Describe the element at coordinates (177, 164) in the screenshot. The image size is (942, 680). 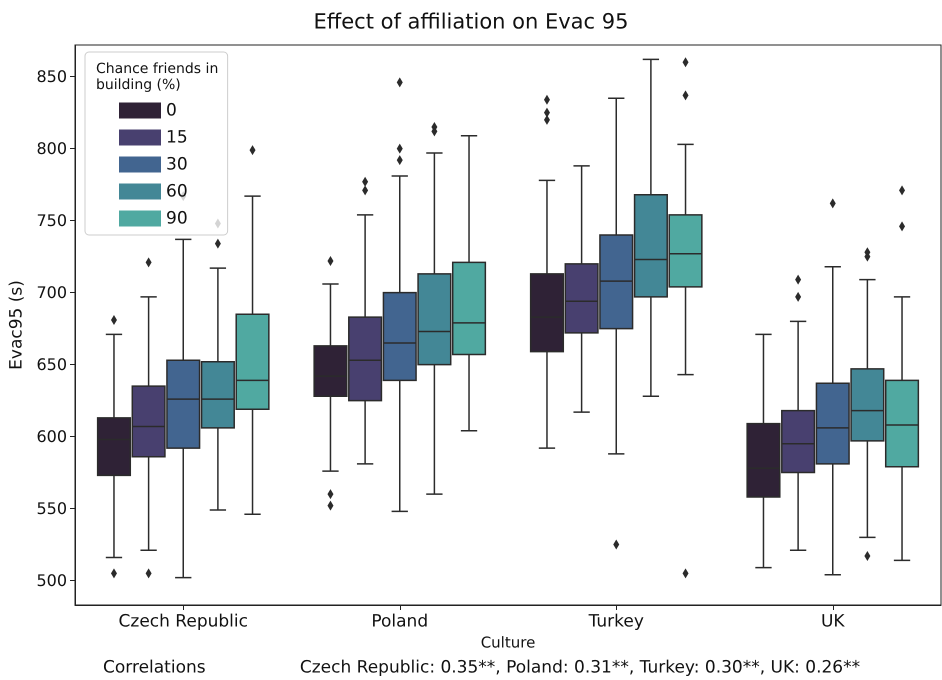
I see `legend-label: 30` at that location.